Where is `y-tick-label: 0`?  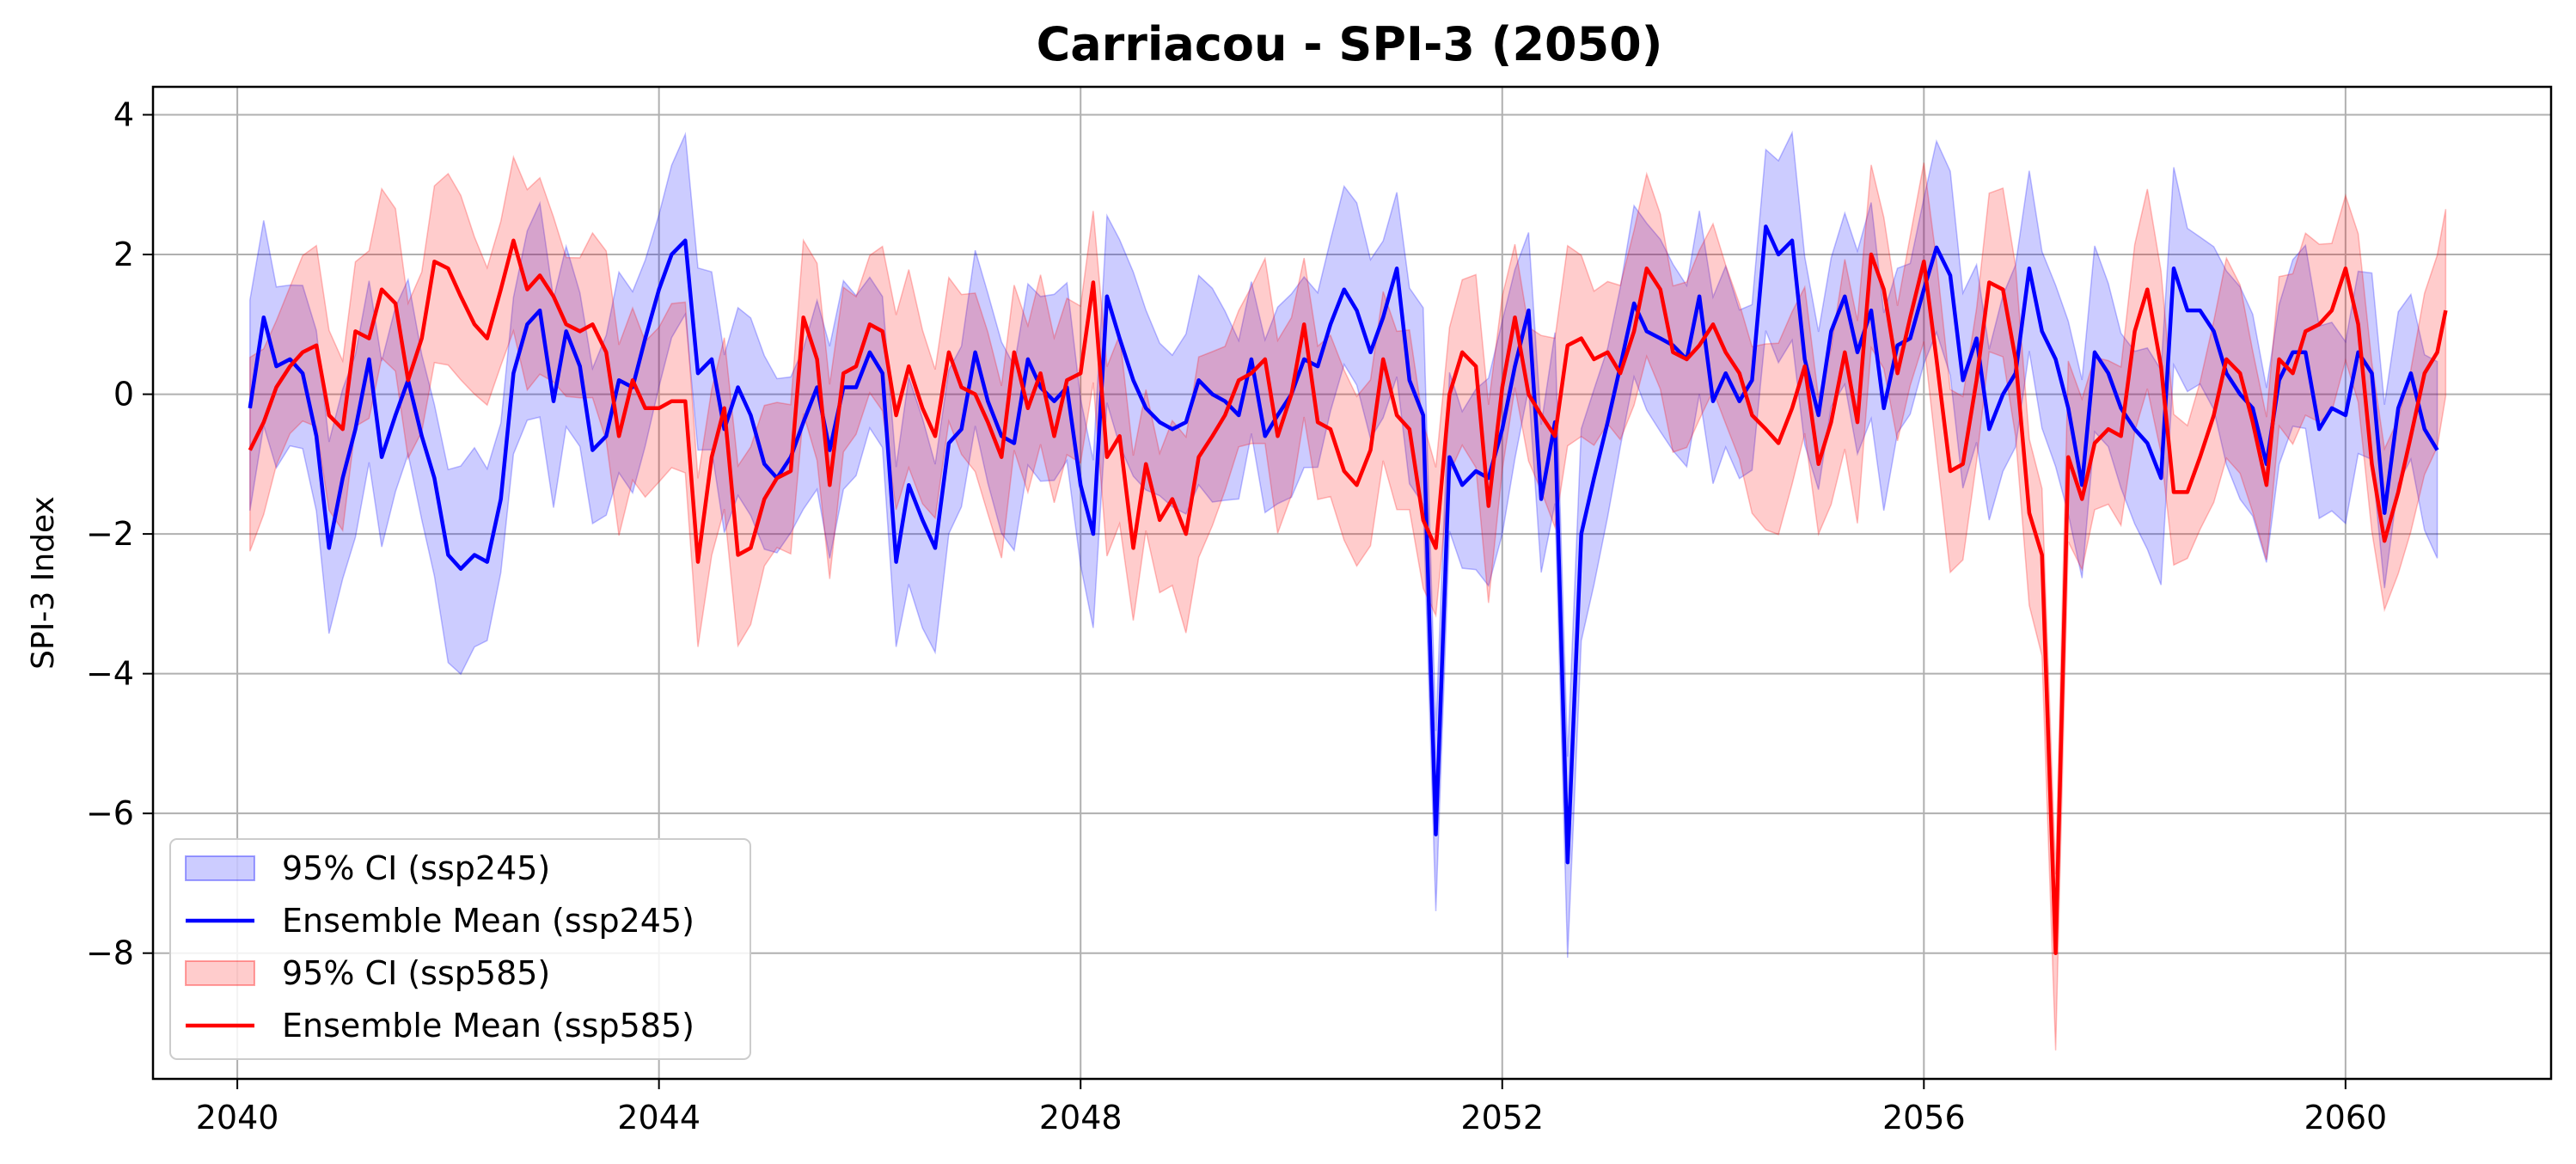 y-tick-label: 0 is located at coordinates (123, 395).